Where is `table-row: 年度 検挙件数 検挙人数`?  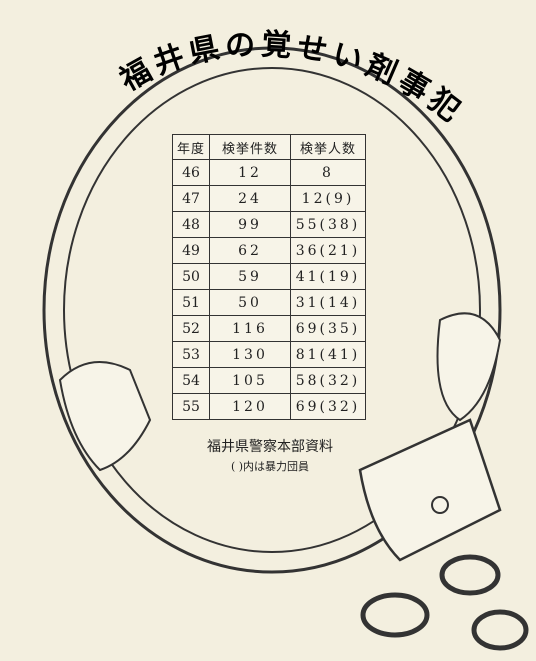
table-row: 年度 検挙件数 検挙人数 is located at coordinates (269, 147).